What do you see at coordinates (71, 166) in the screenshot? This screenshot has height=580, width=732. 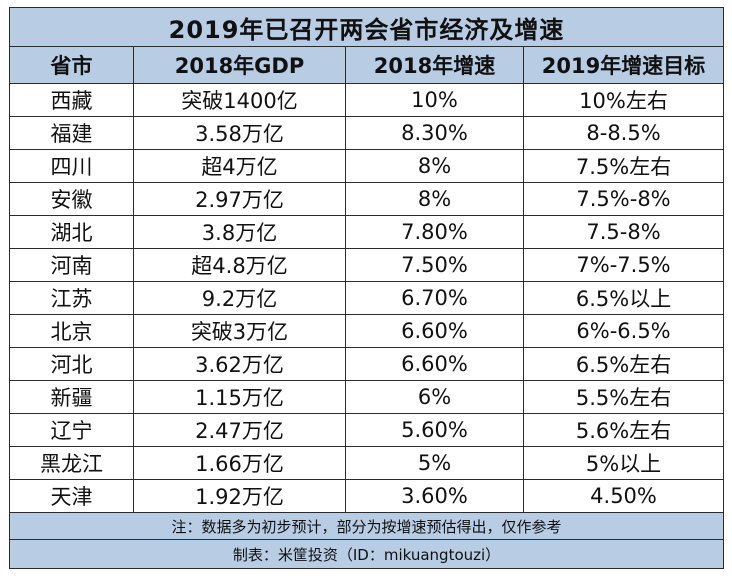 I see `cell-province: 四川` at bounding box center [71, 166].